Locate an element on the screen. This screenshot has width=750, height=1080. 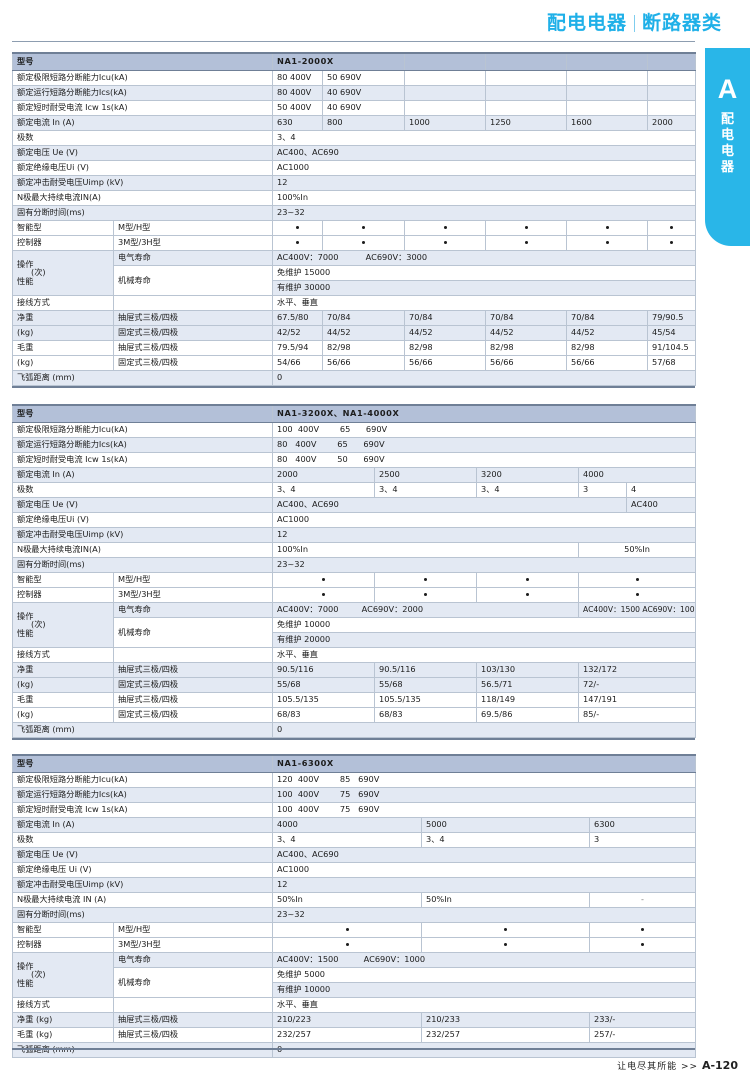
page-header: 配电电器 断路器类 is located at coordinates (375, 24).